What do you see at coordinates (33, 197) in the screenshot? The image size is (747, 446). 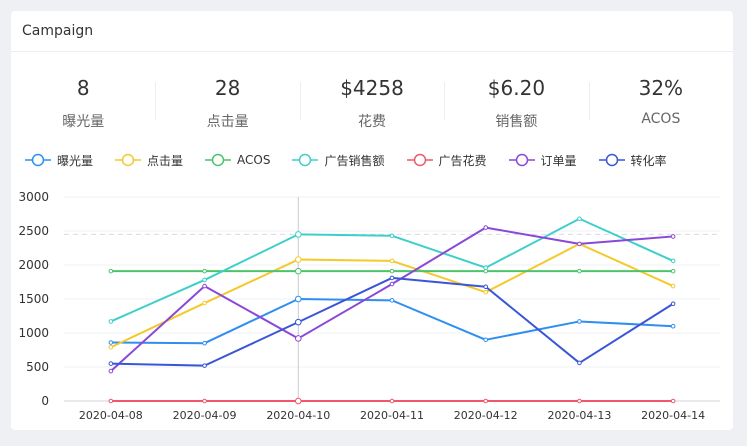 I see `y-tick-label: 3000` at bounding box center [33, 197].